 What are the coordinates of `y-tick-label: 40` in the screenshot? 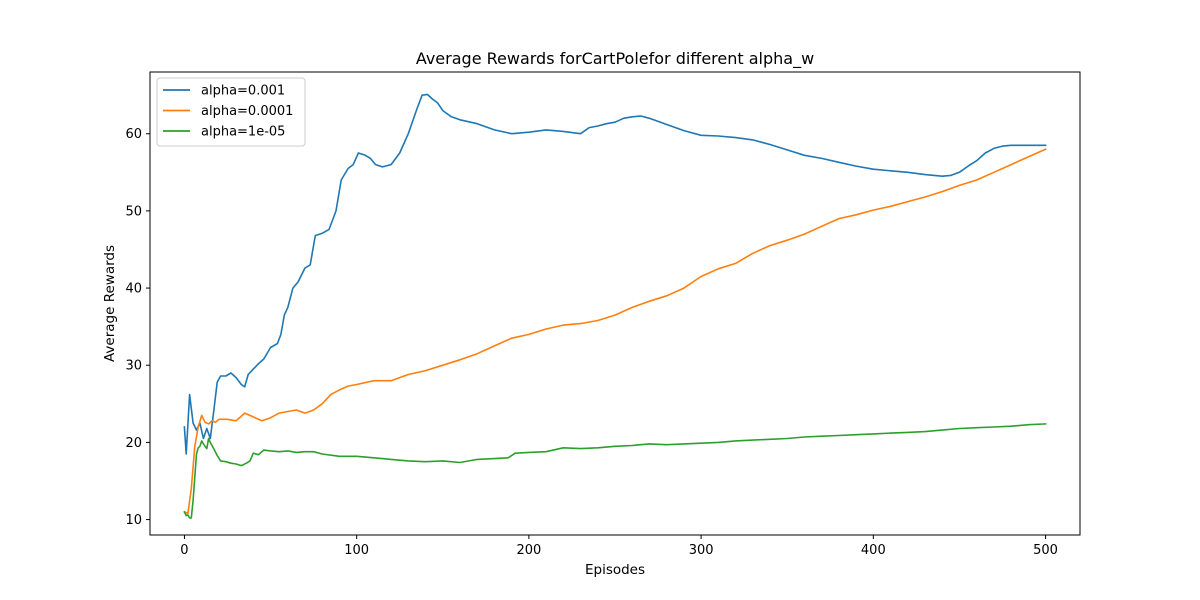 It's located at (133, 289).